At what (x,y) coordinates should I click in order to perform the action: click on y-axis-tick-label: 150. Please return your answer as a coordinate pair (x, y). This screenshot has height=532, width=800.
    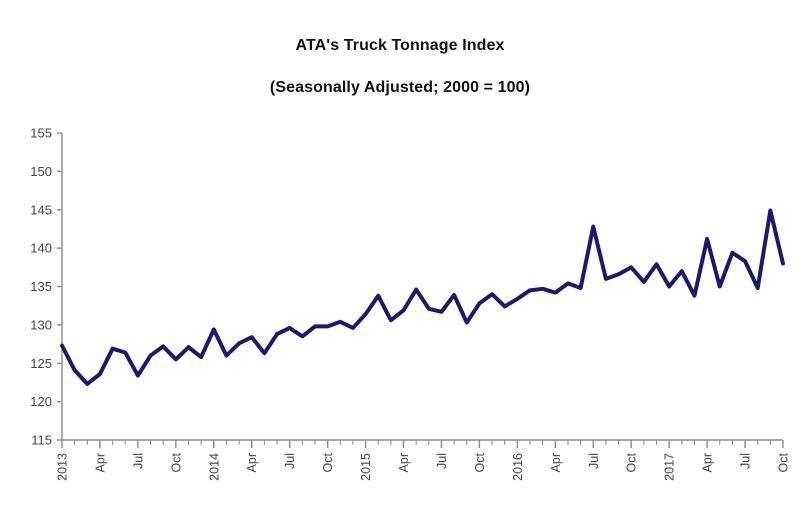
    Looking at the image, I should click on (41, 171).